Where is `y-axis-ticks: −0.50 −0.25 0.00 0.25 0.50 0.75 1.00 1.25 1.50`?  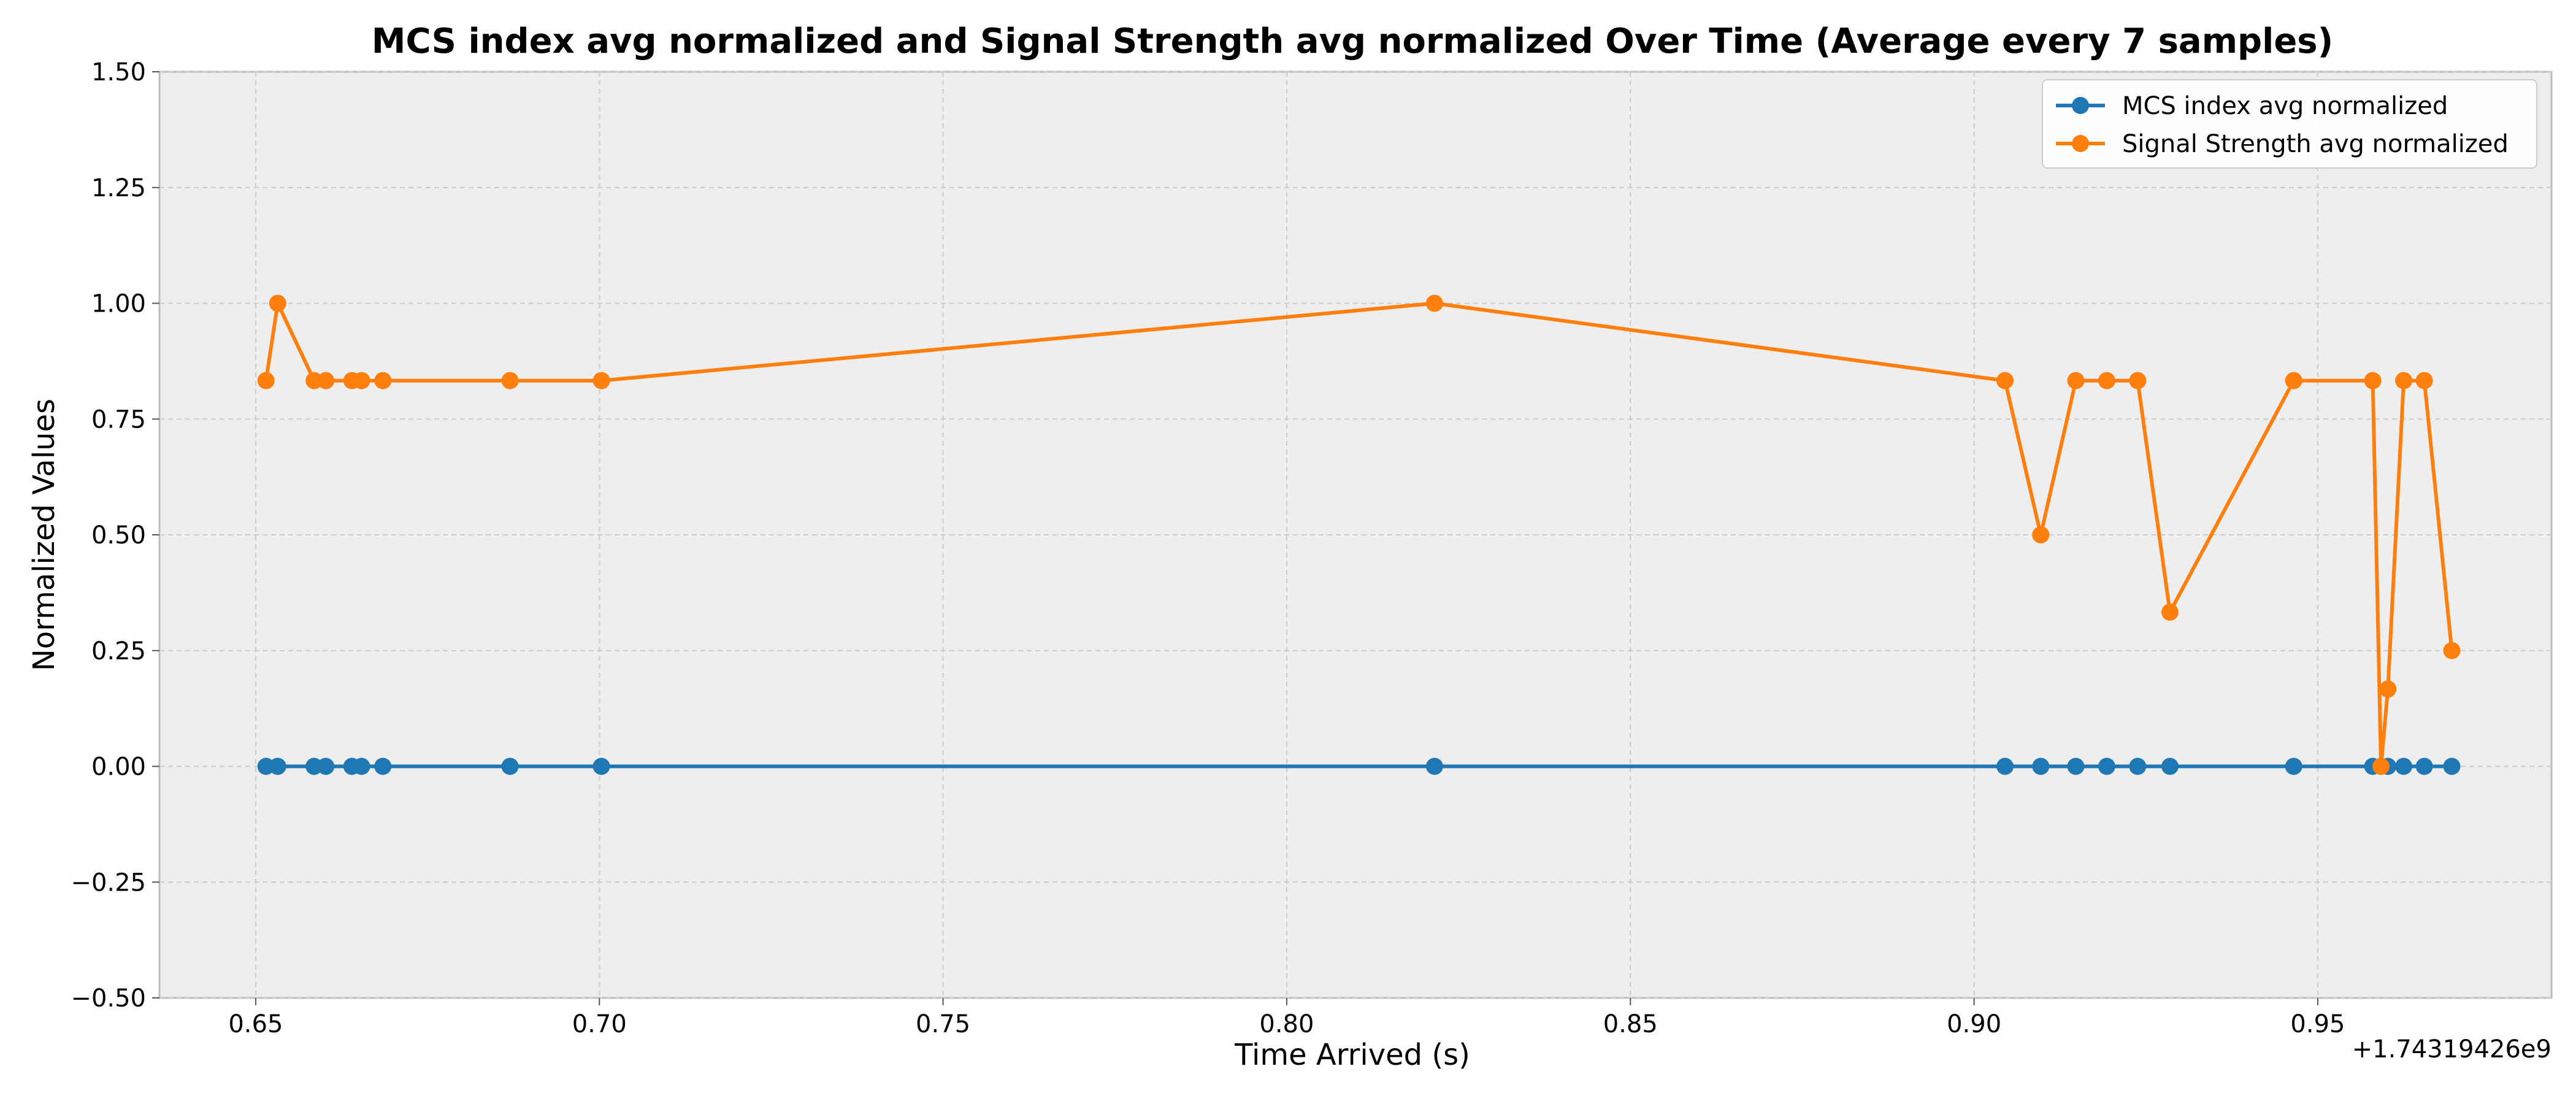 y-axis-ticks: −0.50 −0.25 0.00 0.25 0.50 0.75 1.00 1.25 1.50 is located at coordinates (115, 535).